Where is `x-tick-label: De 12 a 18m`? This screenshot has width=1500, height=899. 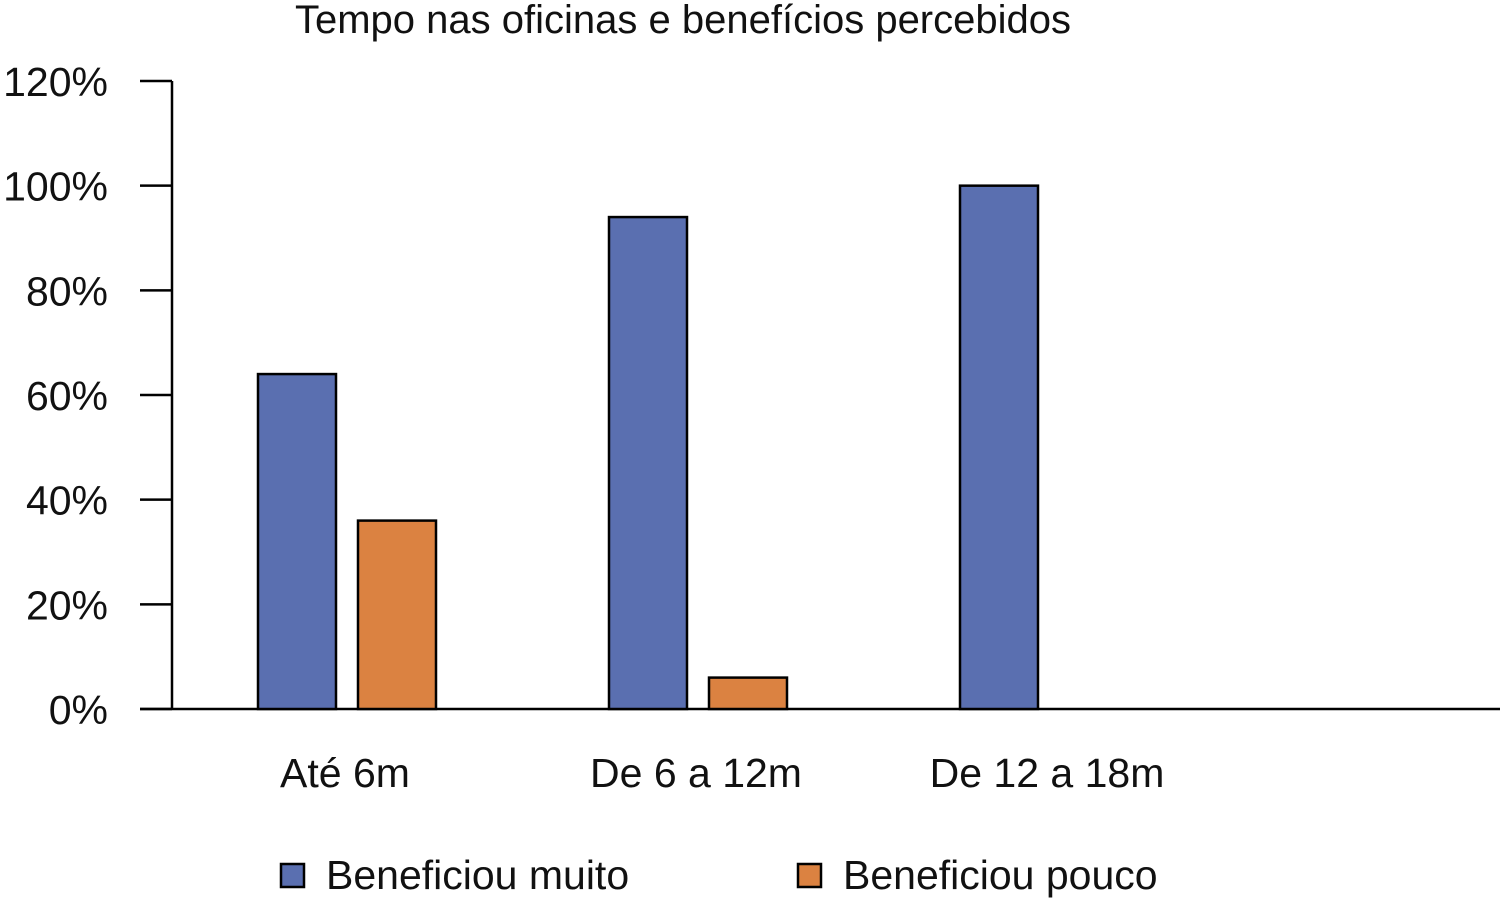
x-tick-label: De 12 a 18m is located at coordinates (1047, 773).